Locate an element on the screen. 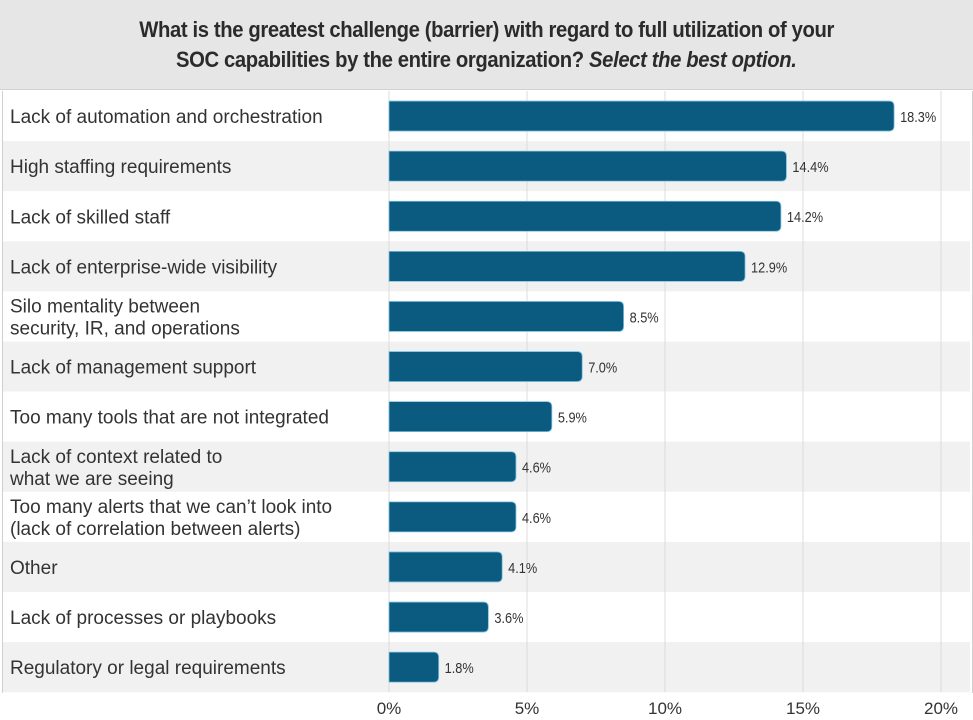 This screenshot has width=973, height=720. category-label: Lack of skilled staff is located at coordinates (90, 217).